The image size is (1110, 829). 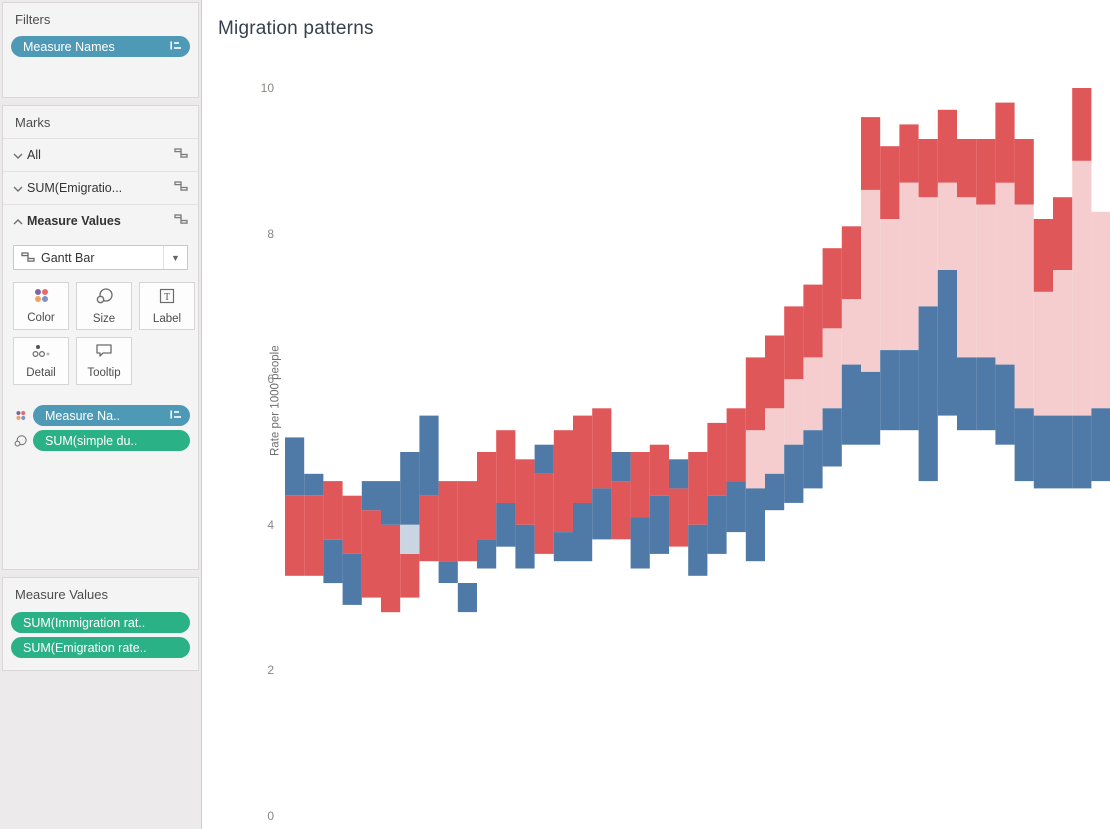 I want to click on gantt-bar-gray, so click(x=410, y=539).